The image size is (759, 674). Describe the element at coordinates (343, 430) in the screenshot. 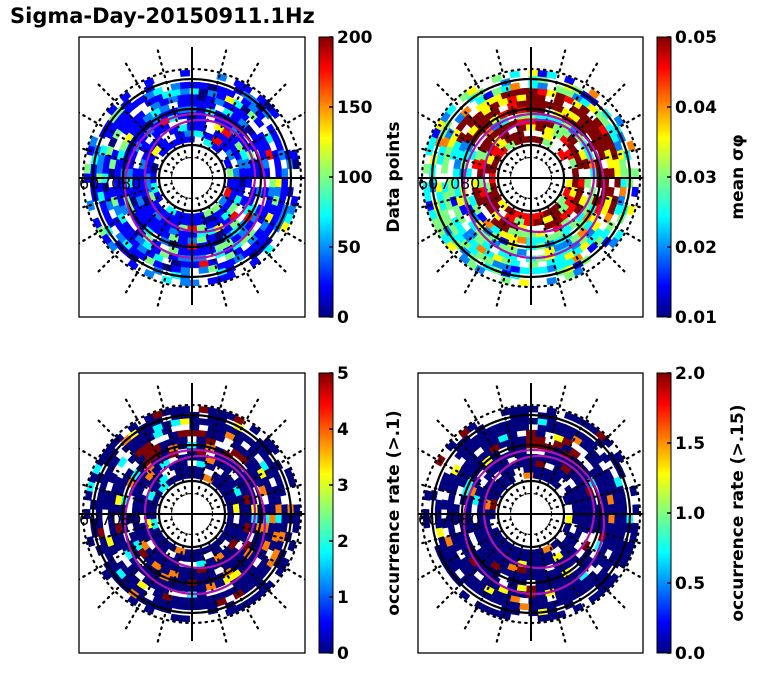

I see `colorbar-tick-label: 4` at that location.